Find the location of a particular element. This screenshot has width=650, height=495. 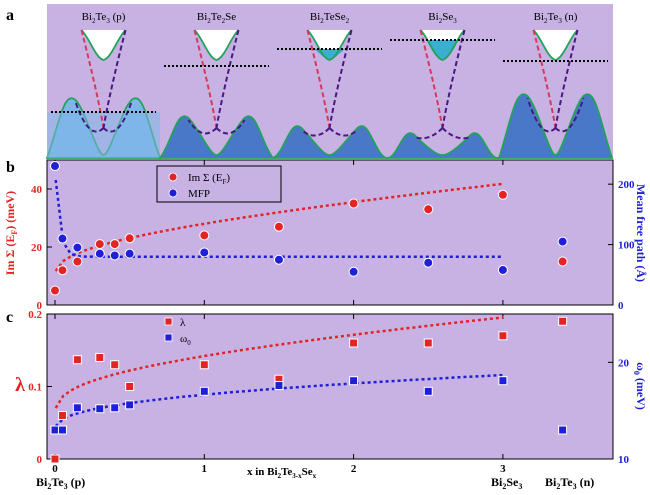

band-column-title: Bi2Te3 (n) is located at coordinates (556, 18).